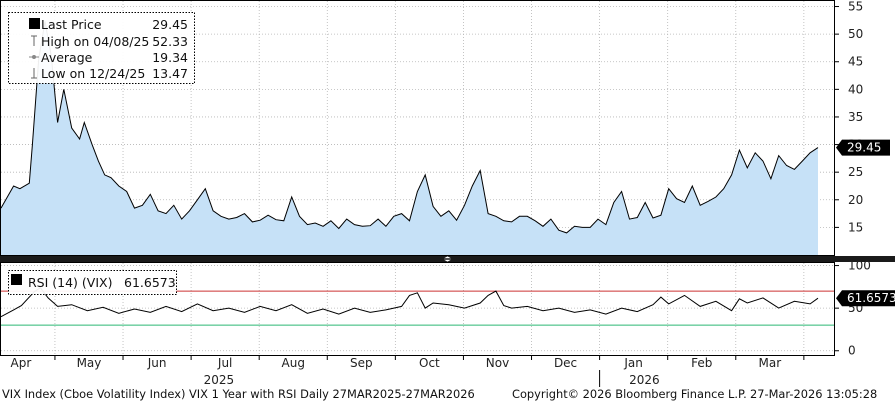  What do you see at coordinates (170, 73) in the screenshot?
I see `legend-low-value: 13.47` at bounding box center [170, 73].